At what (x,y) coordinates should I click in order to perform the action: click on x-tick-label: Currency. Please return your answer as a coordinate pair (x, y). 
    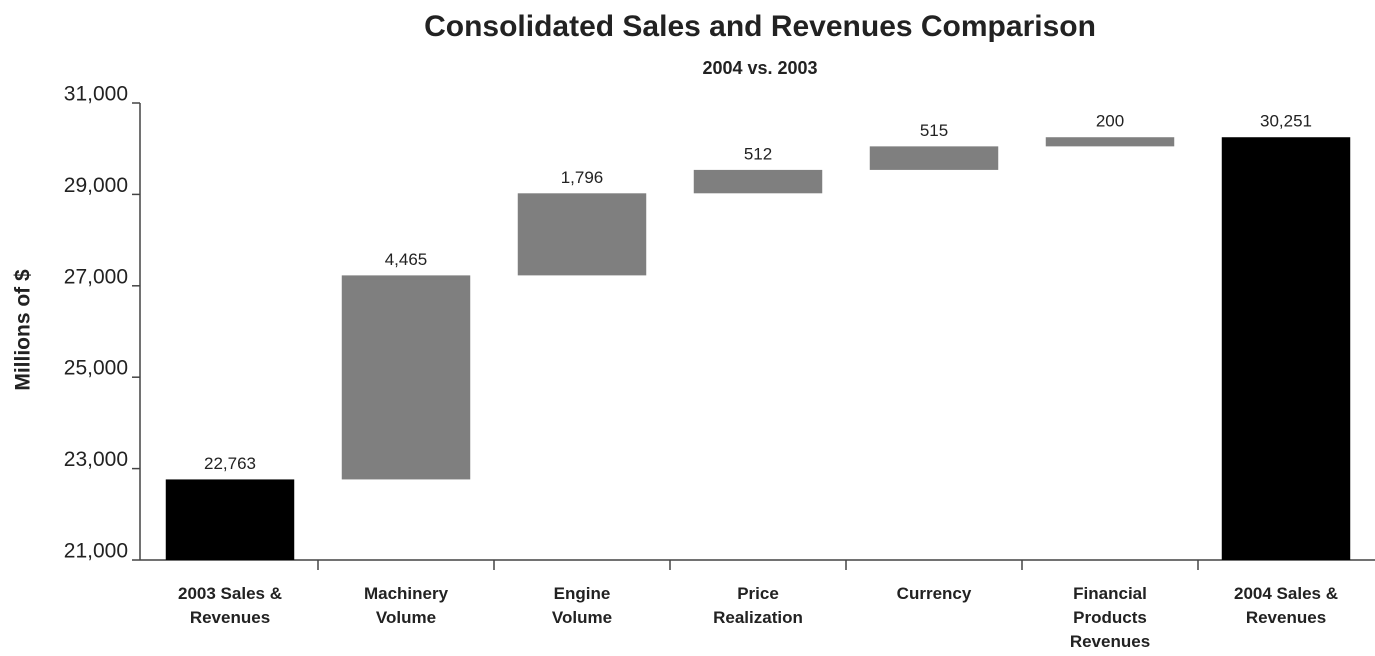
    Looking at the image, I should click on (934, 593).